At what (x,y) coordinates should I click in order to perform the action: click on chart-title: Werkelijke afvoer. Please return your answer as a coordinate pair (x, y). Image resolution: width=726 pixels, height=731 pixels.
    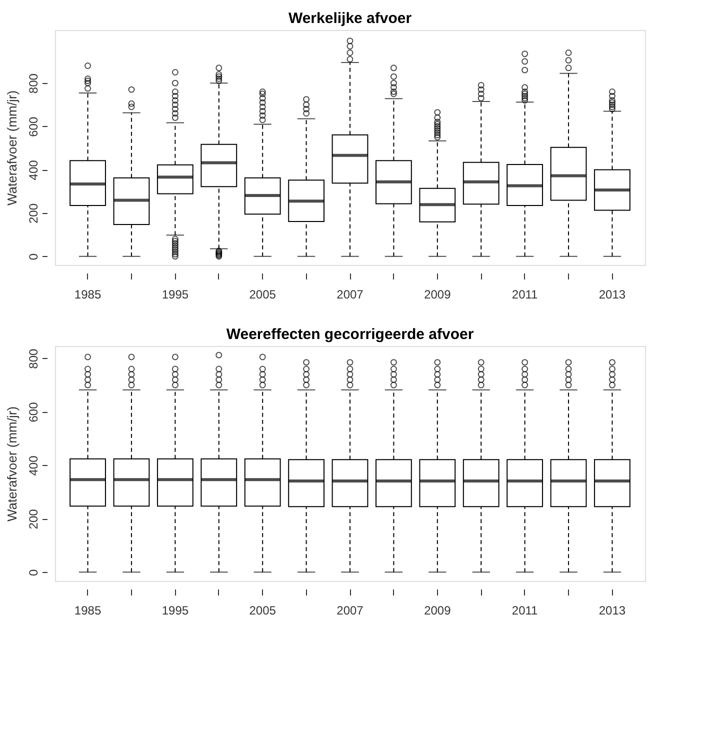
    Looking at the image, I should click on (350, 18).